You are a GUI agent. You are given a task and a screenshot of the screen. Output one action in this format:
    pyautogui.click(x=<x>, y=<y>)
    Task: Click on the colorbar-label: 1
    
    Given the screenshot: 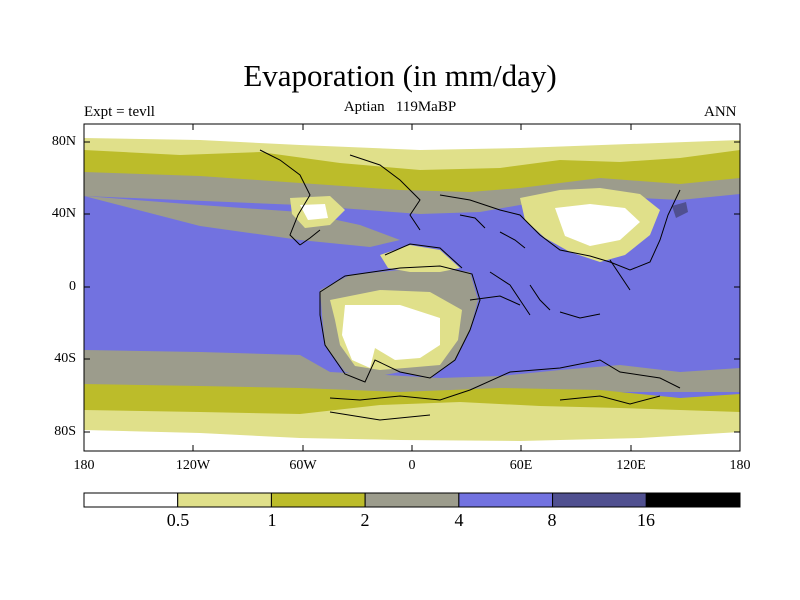 What is the action you would take?
    pyautogui.click(x=272, y=520)
    